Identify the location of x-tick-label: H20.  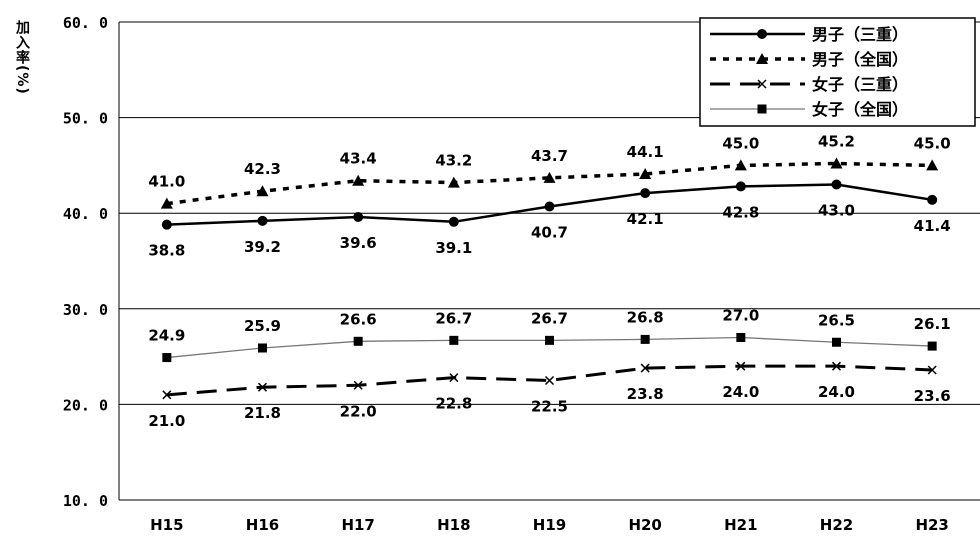
(644, 525).